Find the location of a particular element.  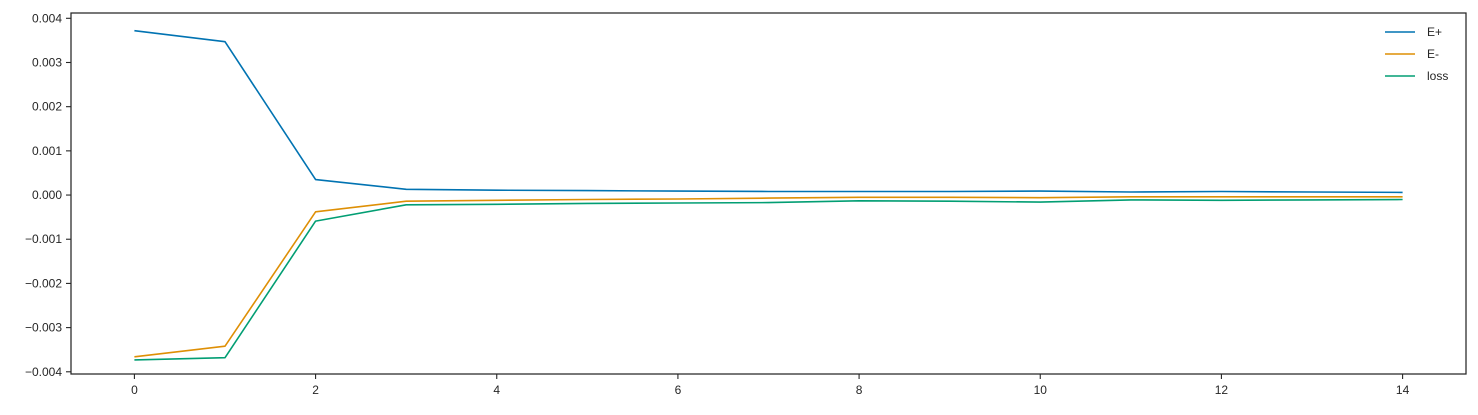

y-tick-label: 0.001 is located at coordinates (47, 151).